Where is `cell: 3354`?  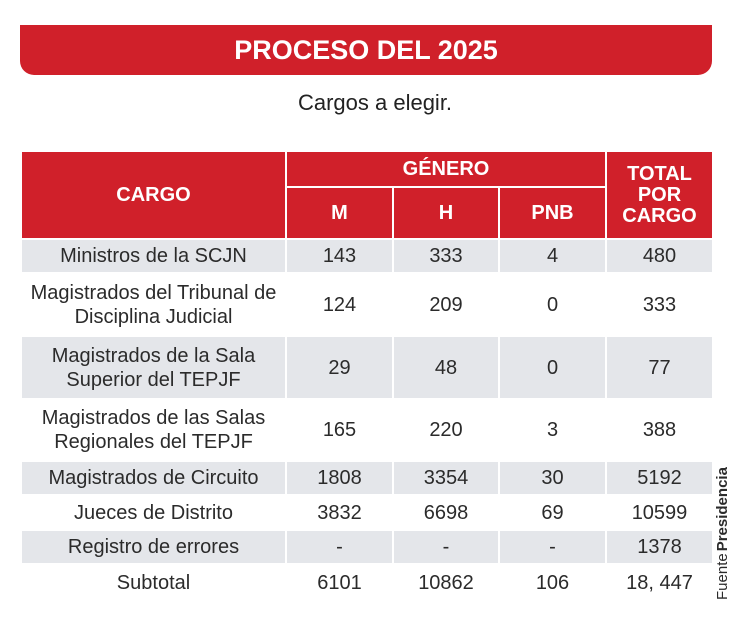
cell: 3354 is located at coordinates (446, 478).